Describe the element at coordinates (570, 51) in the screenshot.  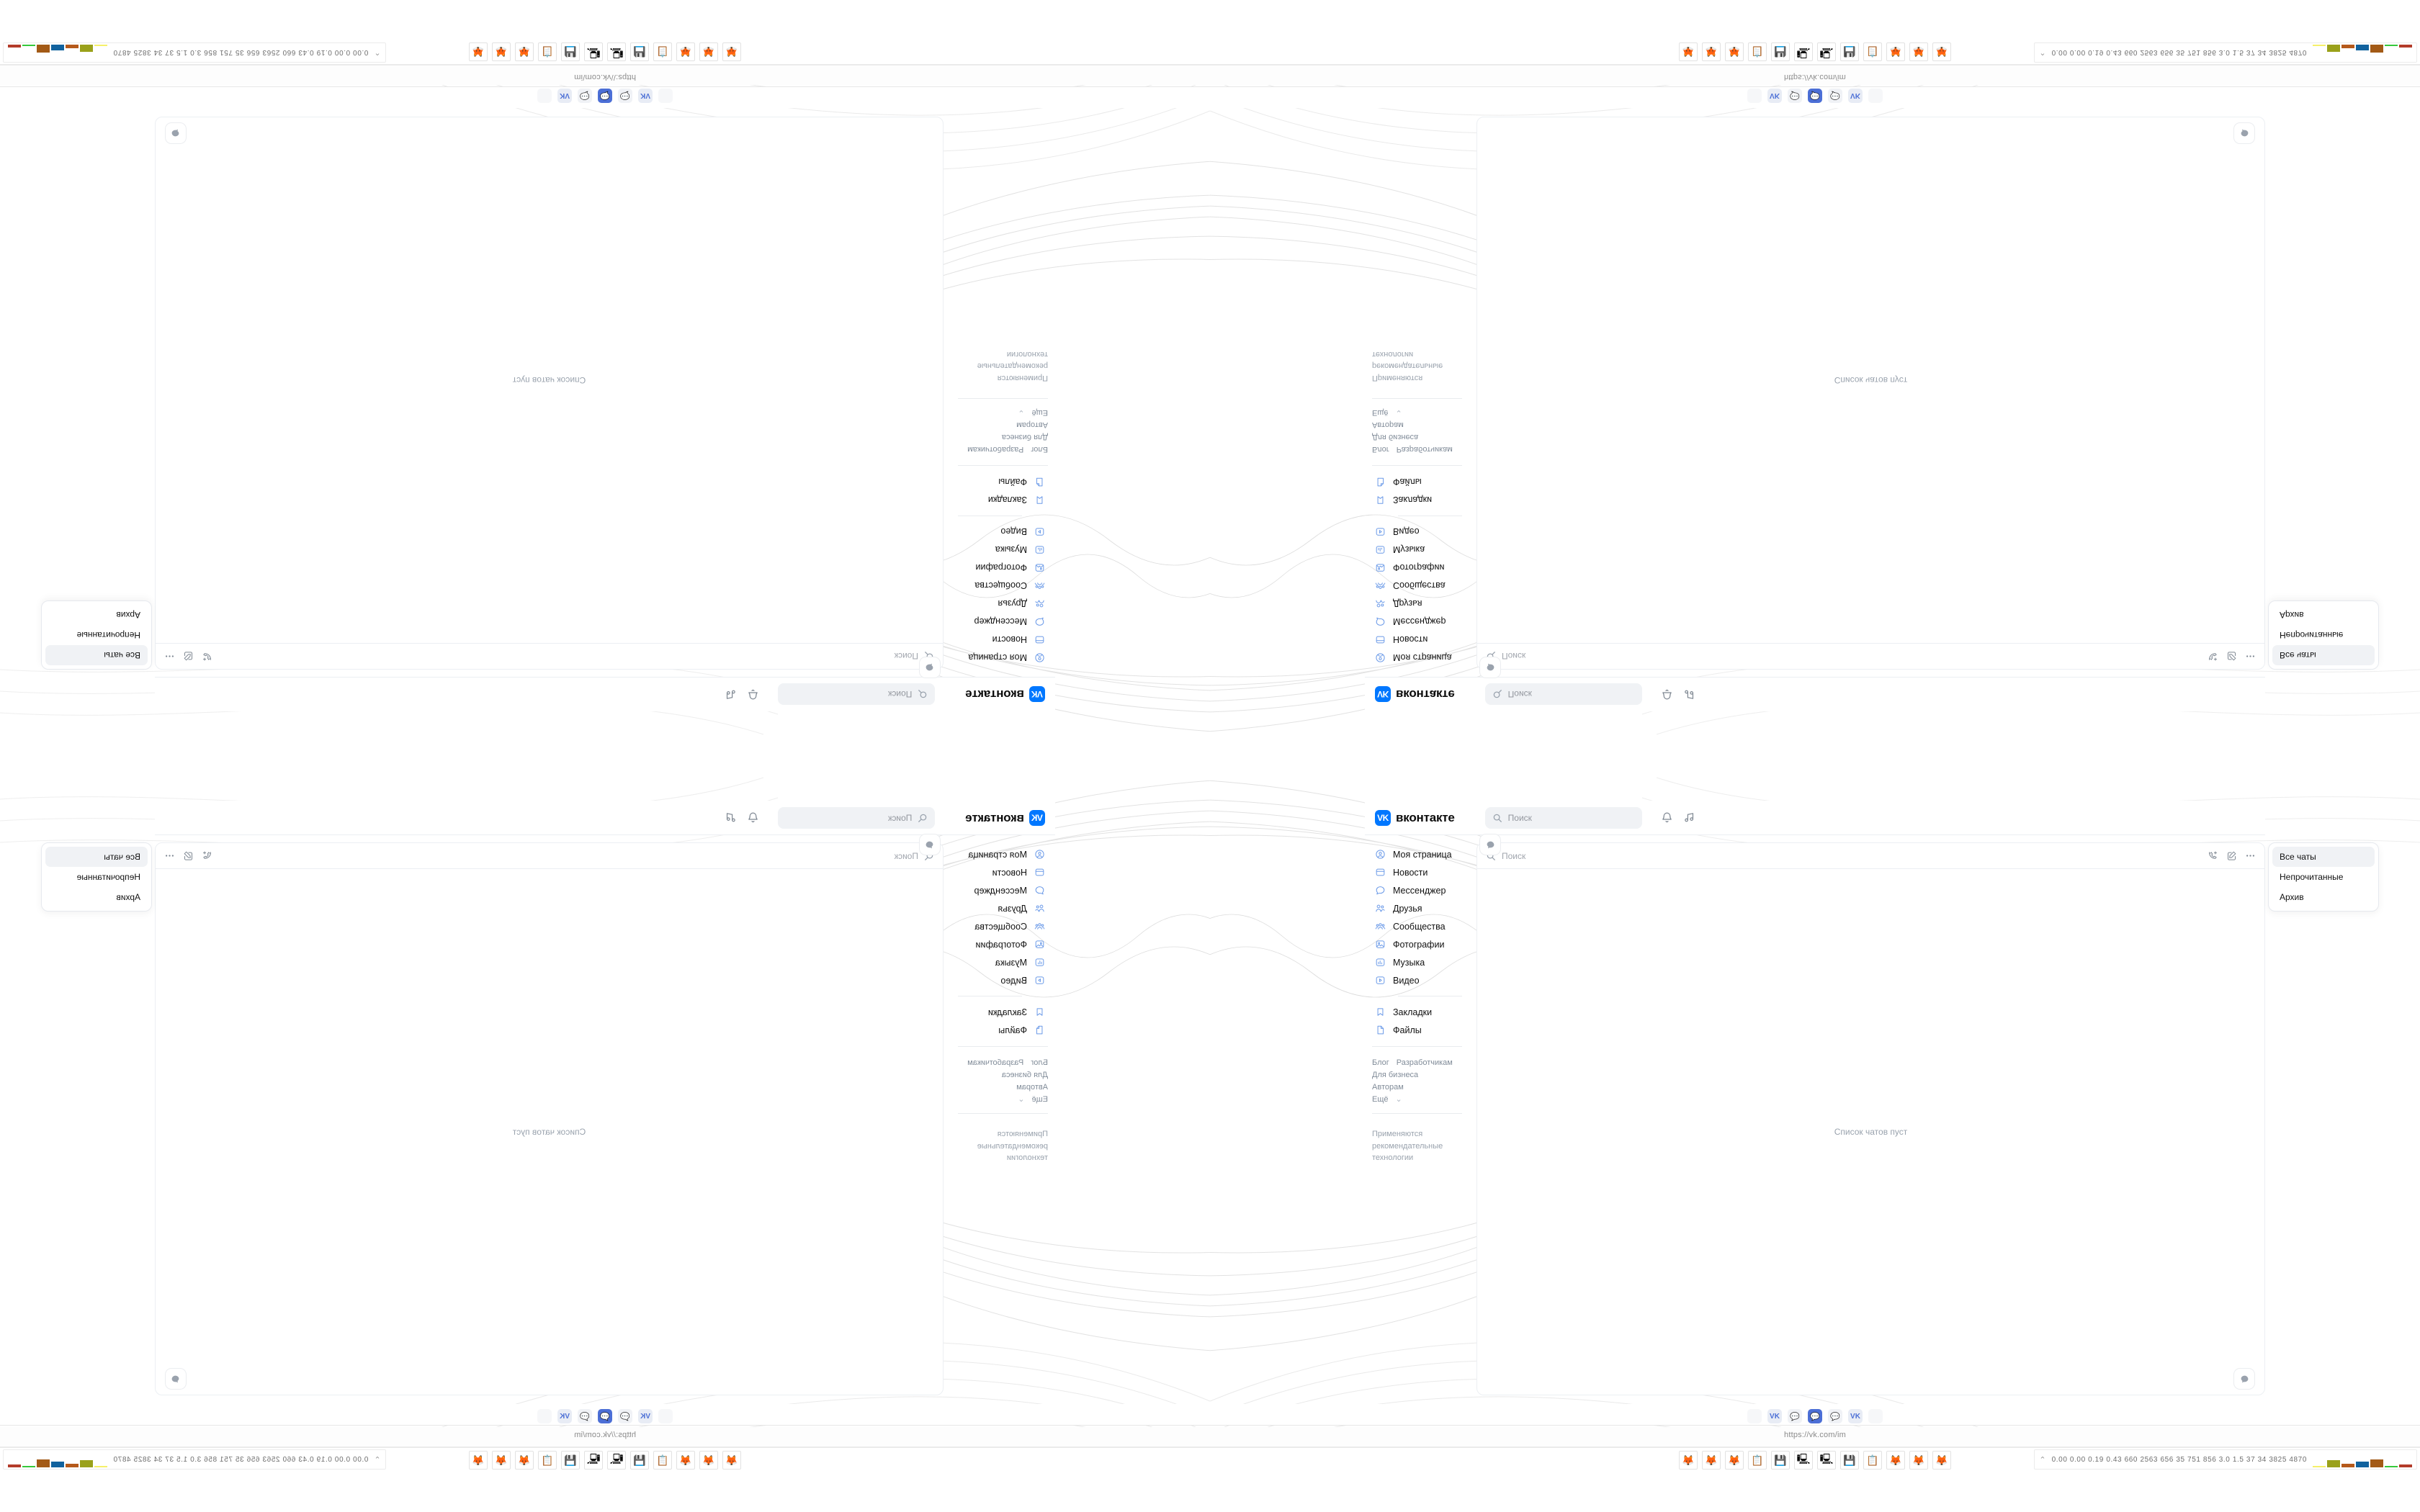
I see `taskbar-save-app-7: 💾` at that location.